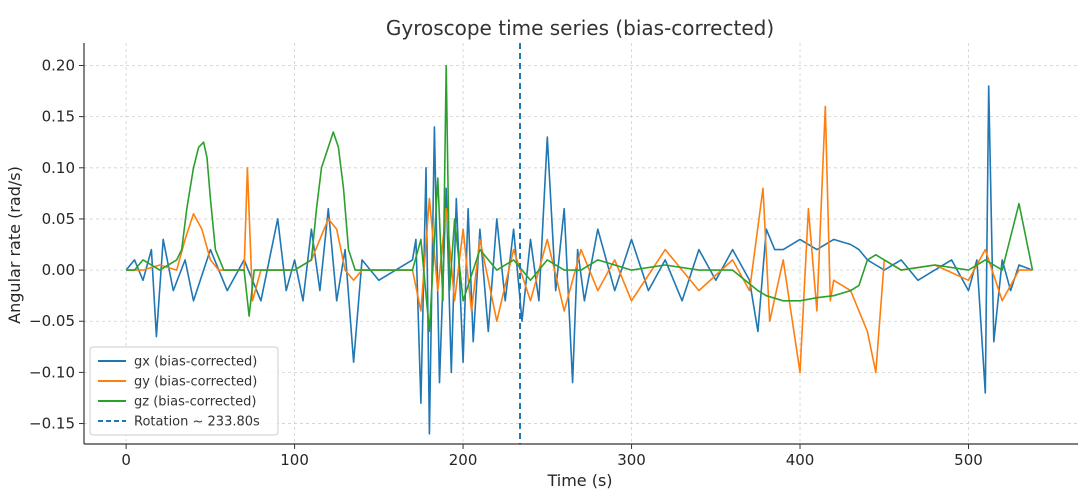 This screenshot has width=1080, height=499. I want to click on y-tick-label: 0.00, so click(58, 270).